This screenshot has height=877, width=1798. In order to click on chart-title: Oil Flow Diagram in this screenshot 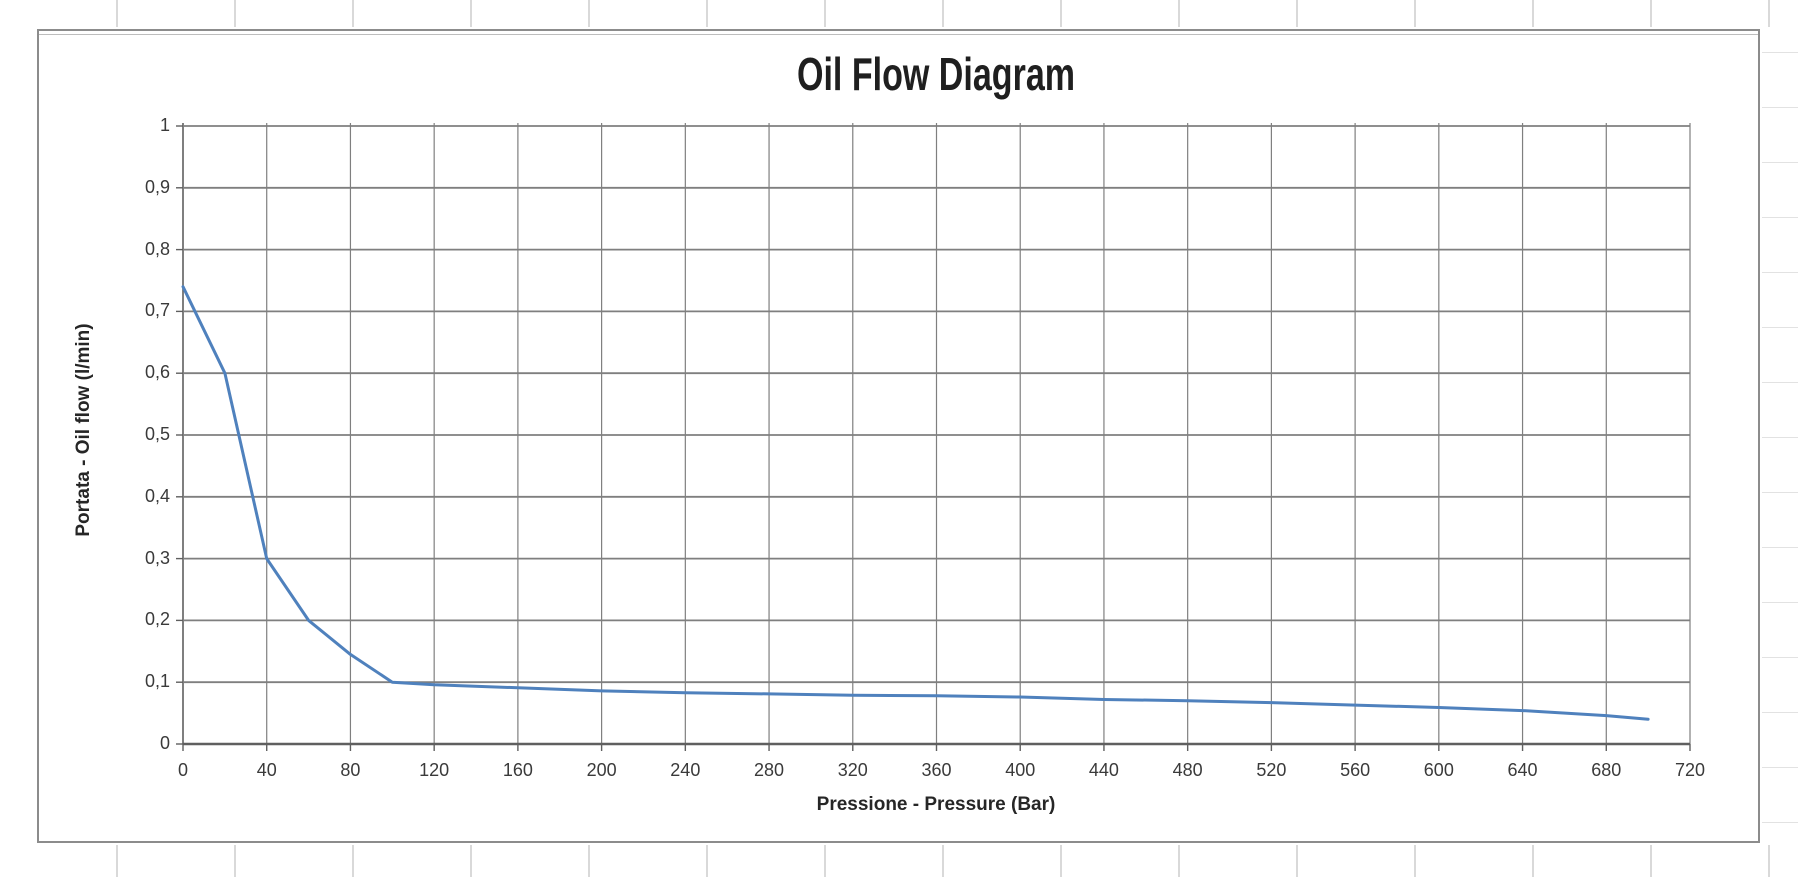, I will do `click(936, 74)`.